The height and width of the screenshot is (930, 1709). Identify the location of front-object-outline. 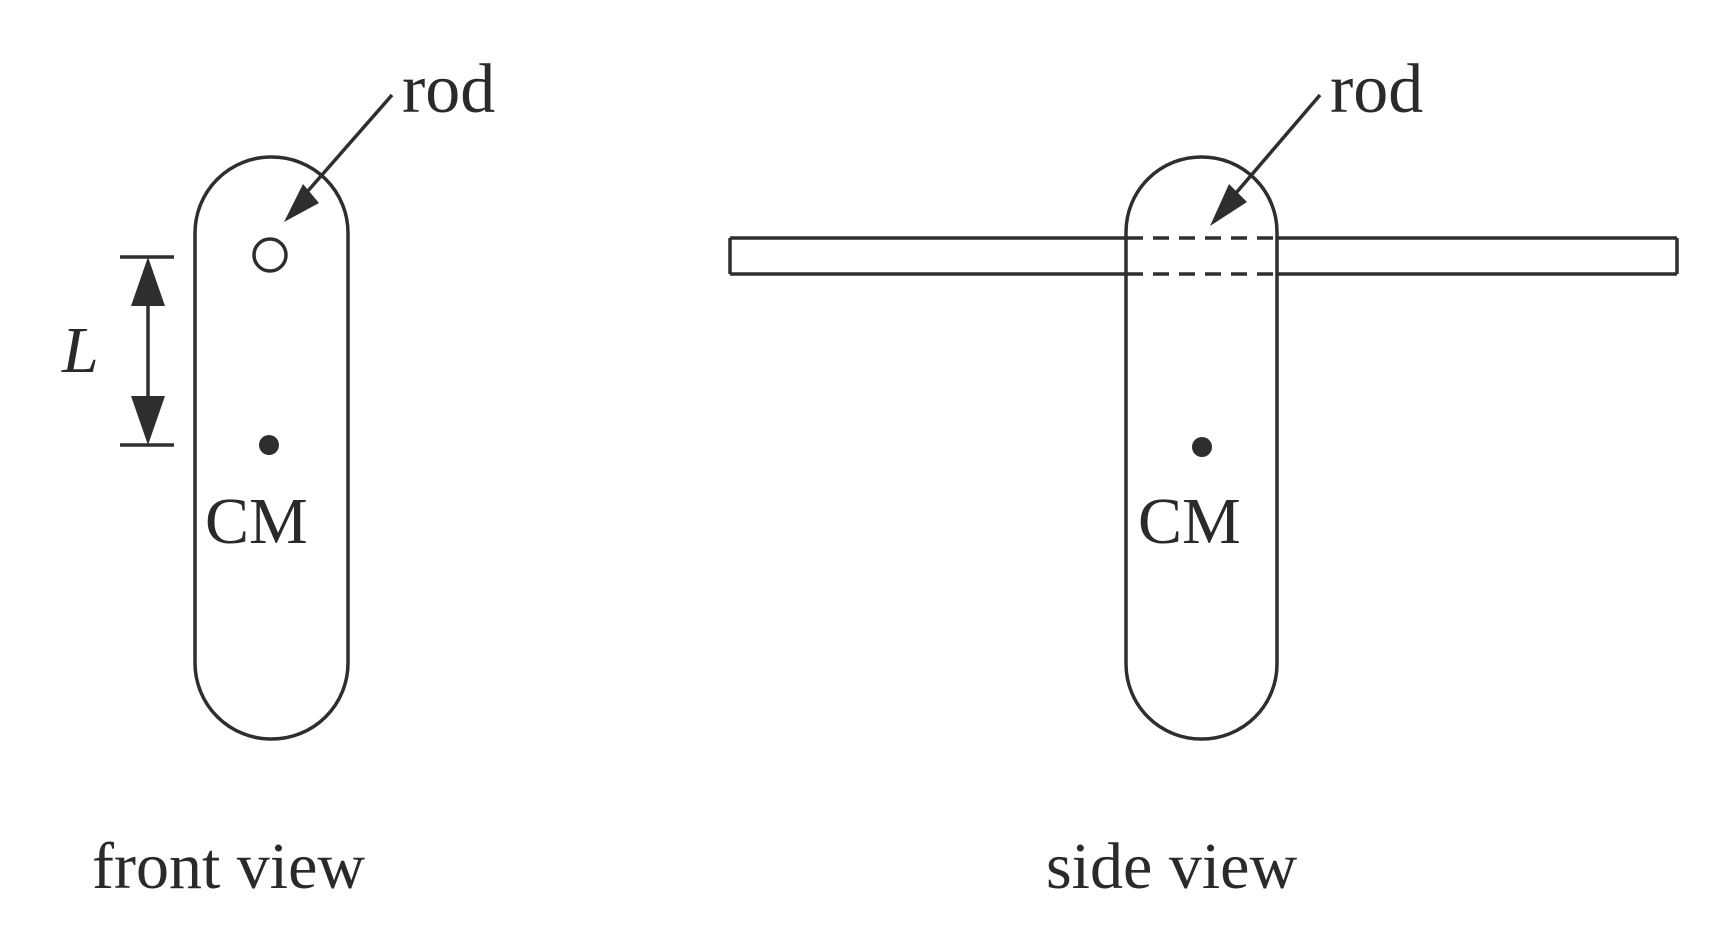
(271, 448).